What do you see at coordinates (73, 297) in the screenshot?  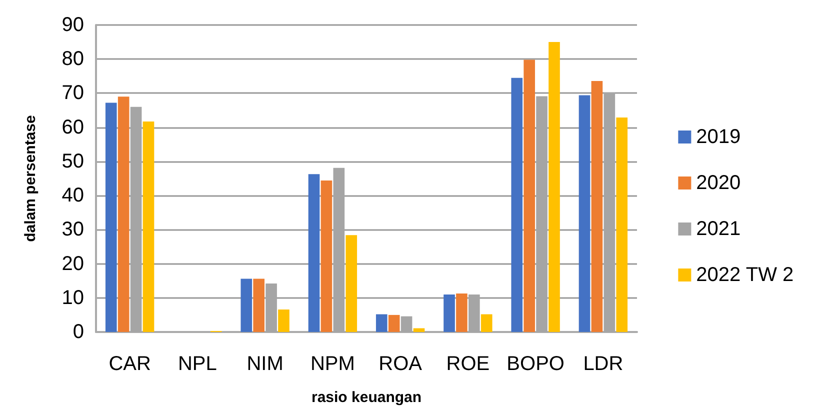 I see `y-tick-label: 10` at bounding box center [73, 297].